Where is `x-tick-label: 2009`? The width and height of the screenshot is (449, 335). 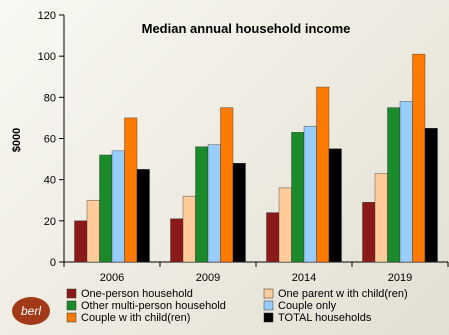
x-tick-label: 2009 is located at coordinates (208, 278).